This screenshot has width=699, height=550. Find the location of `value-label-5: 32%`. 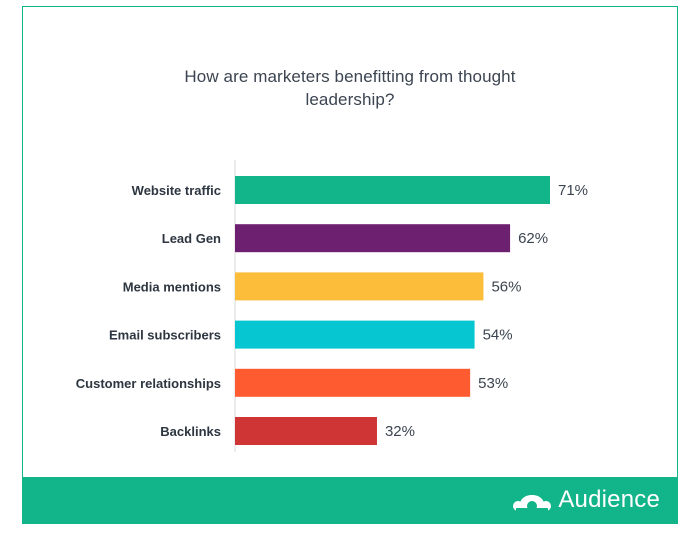

value-label-5: 32% is located at coordinates (400, 431).